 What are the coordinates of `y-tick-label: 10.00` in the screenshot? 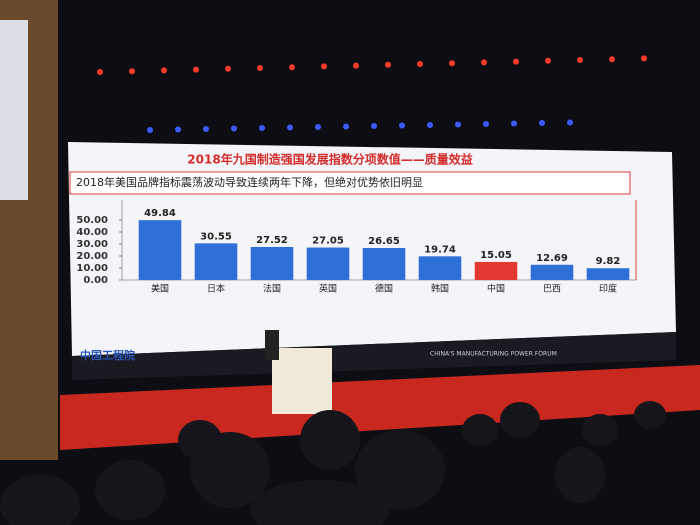 It's located at (92, 268).